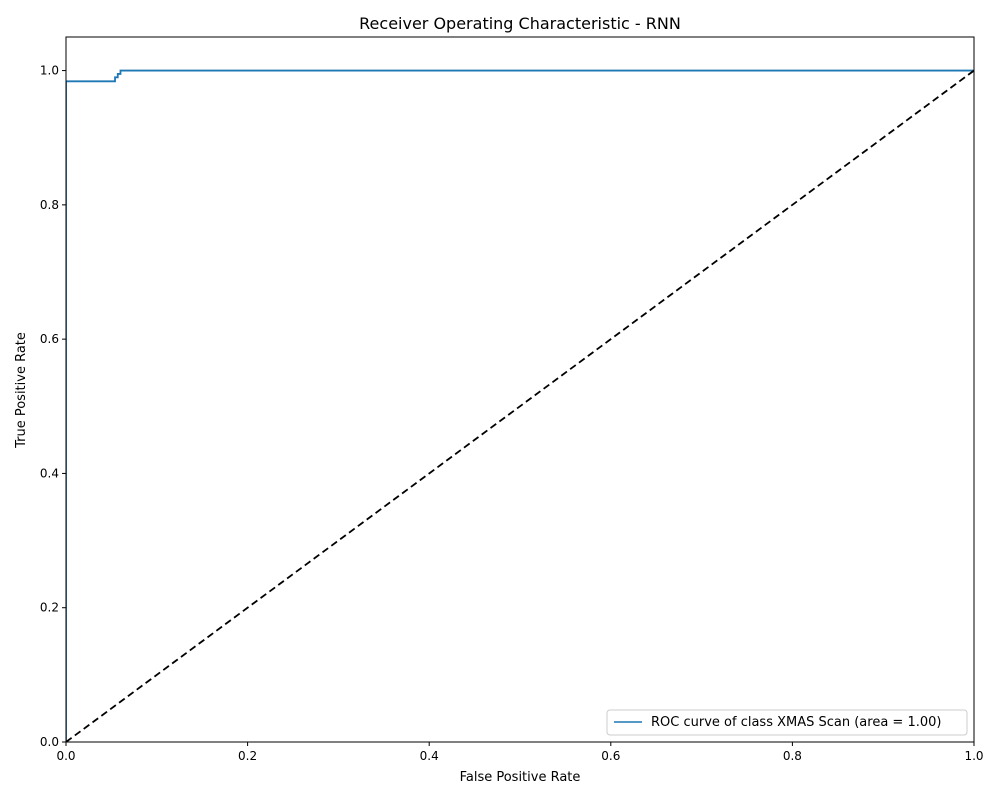  What do you see at coordinates (21, 390) in the screenshot?
I see `y-axis-label: True Positive Rate` at bounding box center [21, 390].